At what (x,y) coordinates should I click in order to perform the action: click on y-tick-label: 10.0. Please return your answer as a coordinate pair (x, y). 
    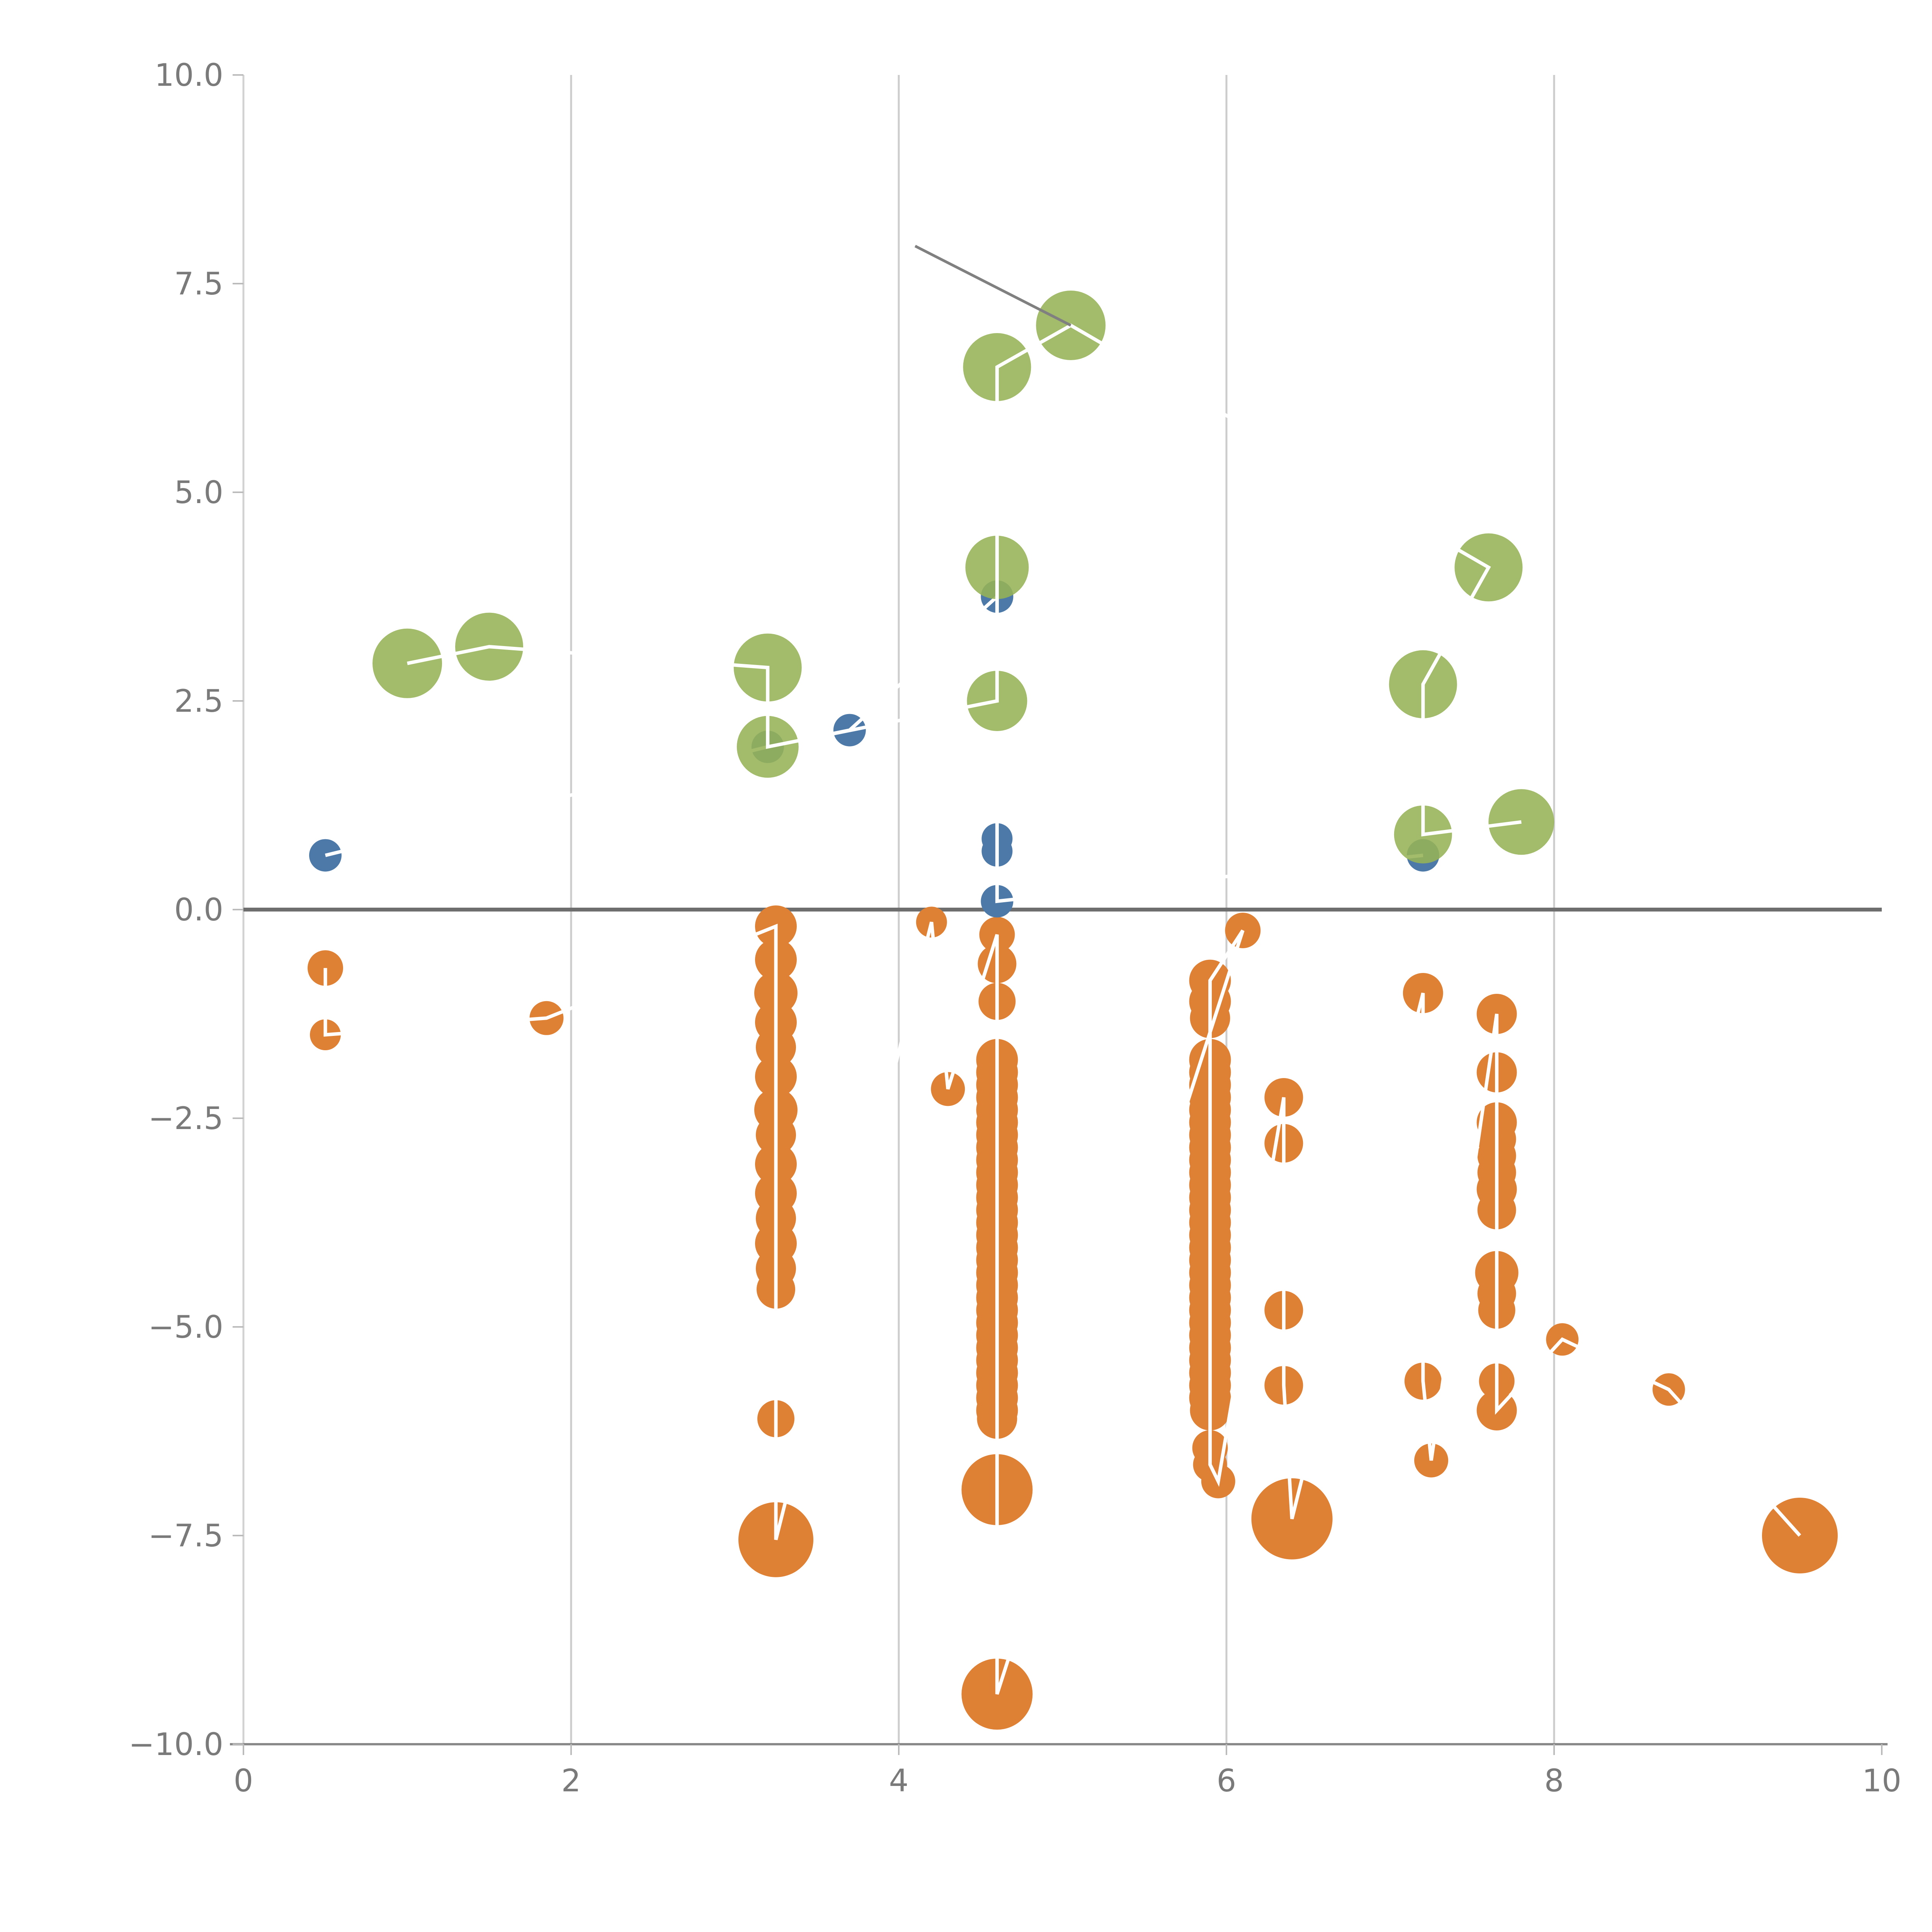
    Looking at the image, I should click on (189, 75).